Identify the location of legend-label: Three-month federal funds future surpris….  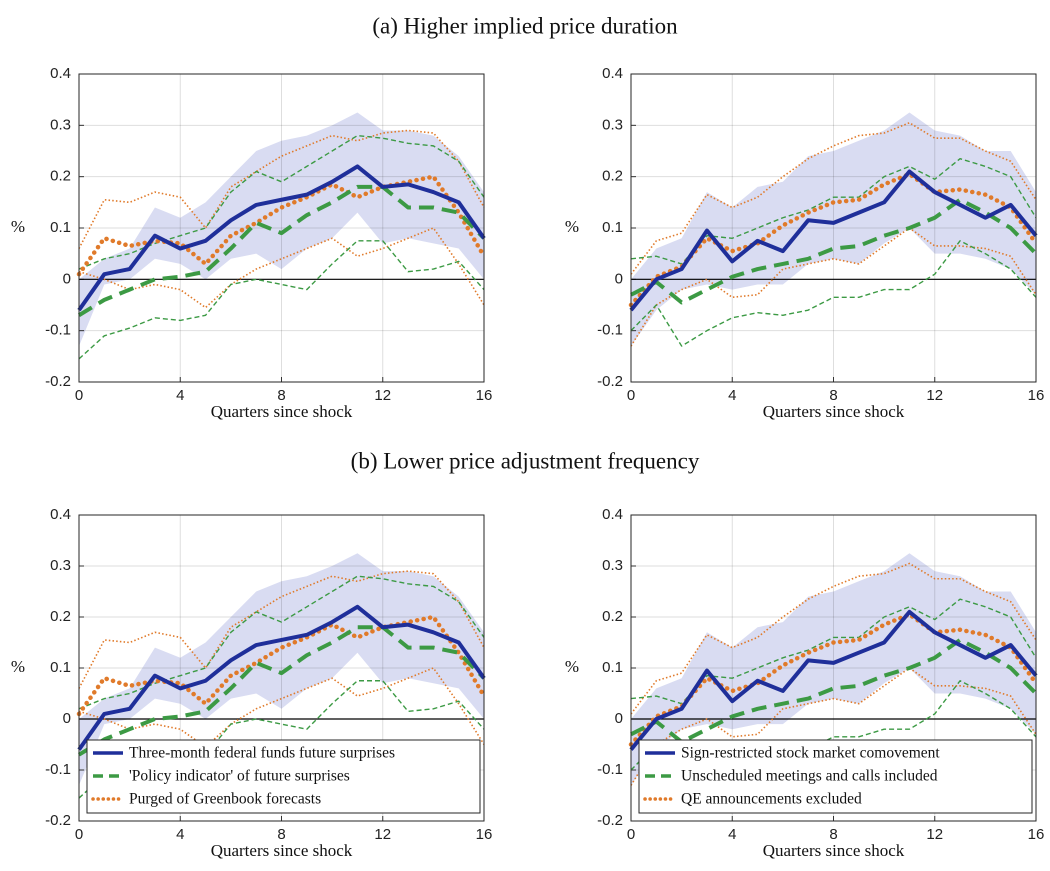
(262, 753).